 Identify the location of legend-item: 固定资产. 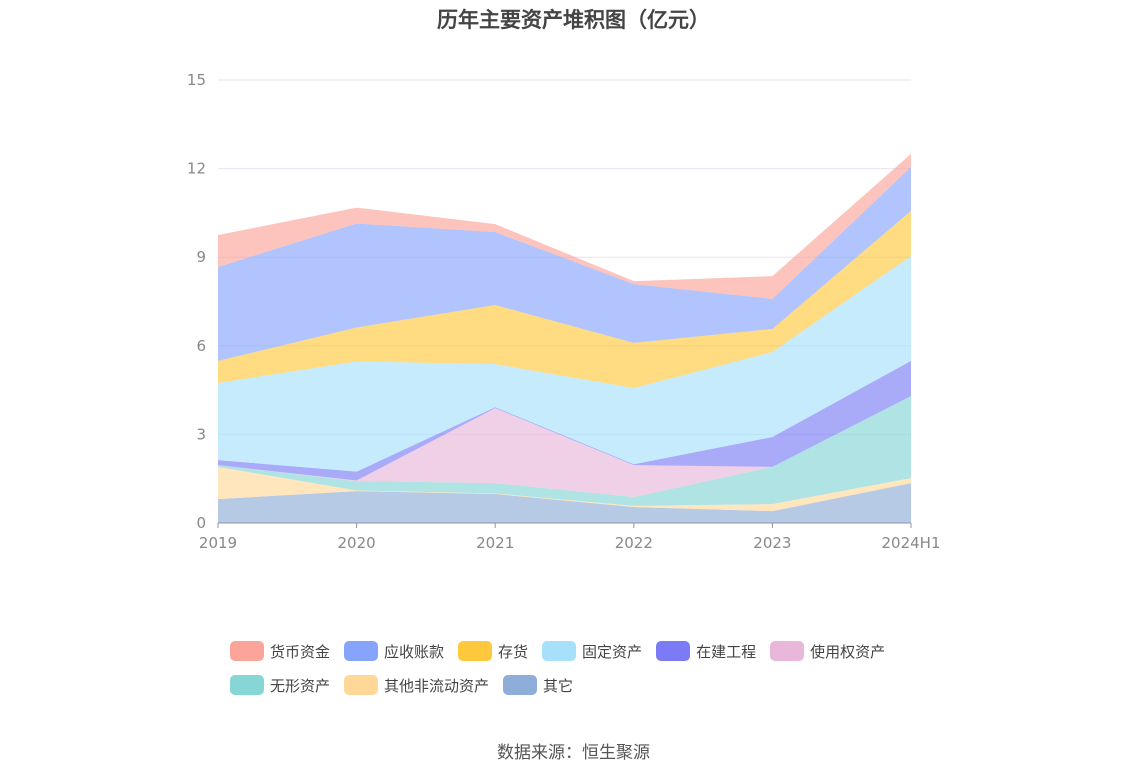
(592, 651).